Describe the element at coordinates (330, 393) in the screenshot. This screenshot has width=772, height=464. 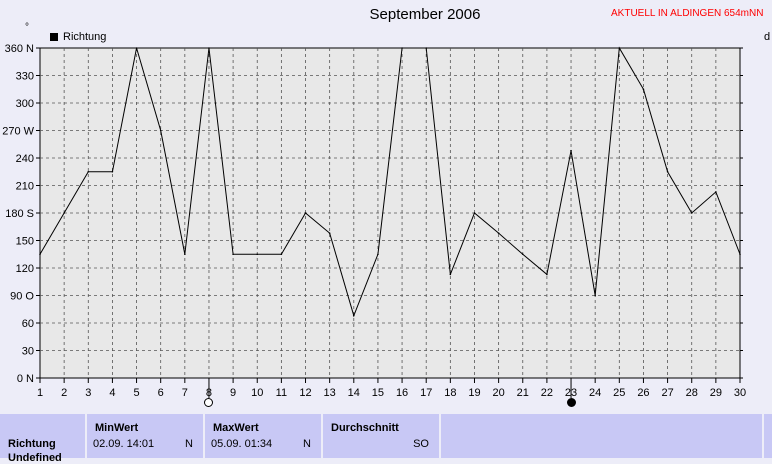
I see `x-tick-label: 13` at that location.